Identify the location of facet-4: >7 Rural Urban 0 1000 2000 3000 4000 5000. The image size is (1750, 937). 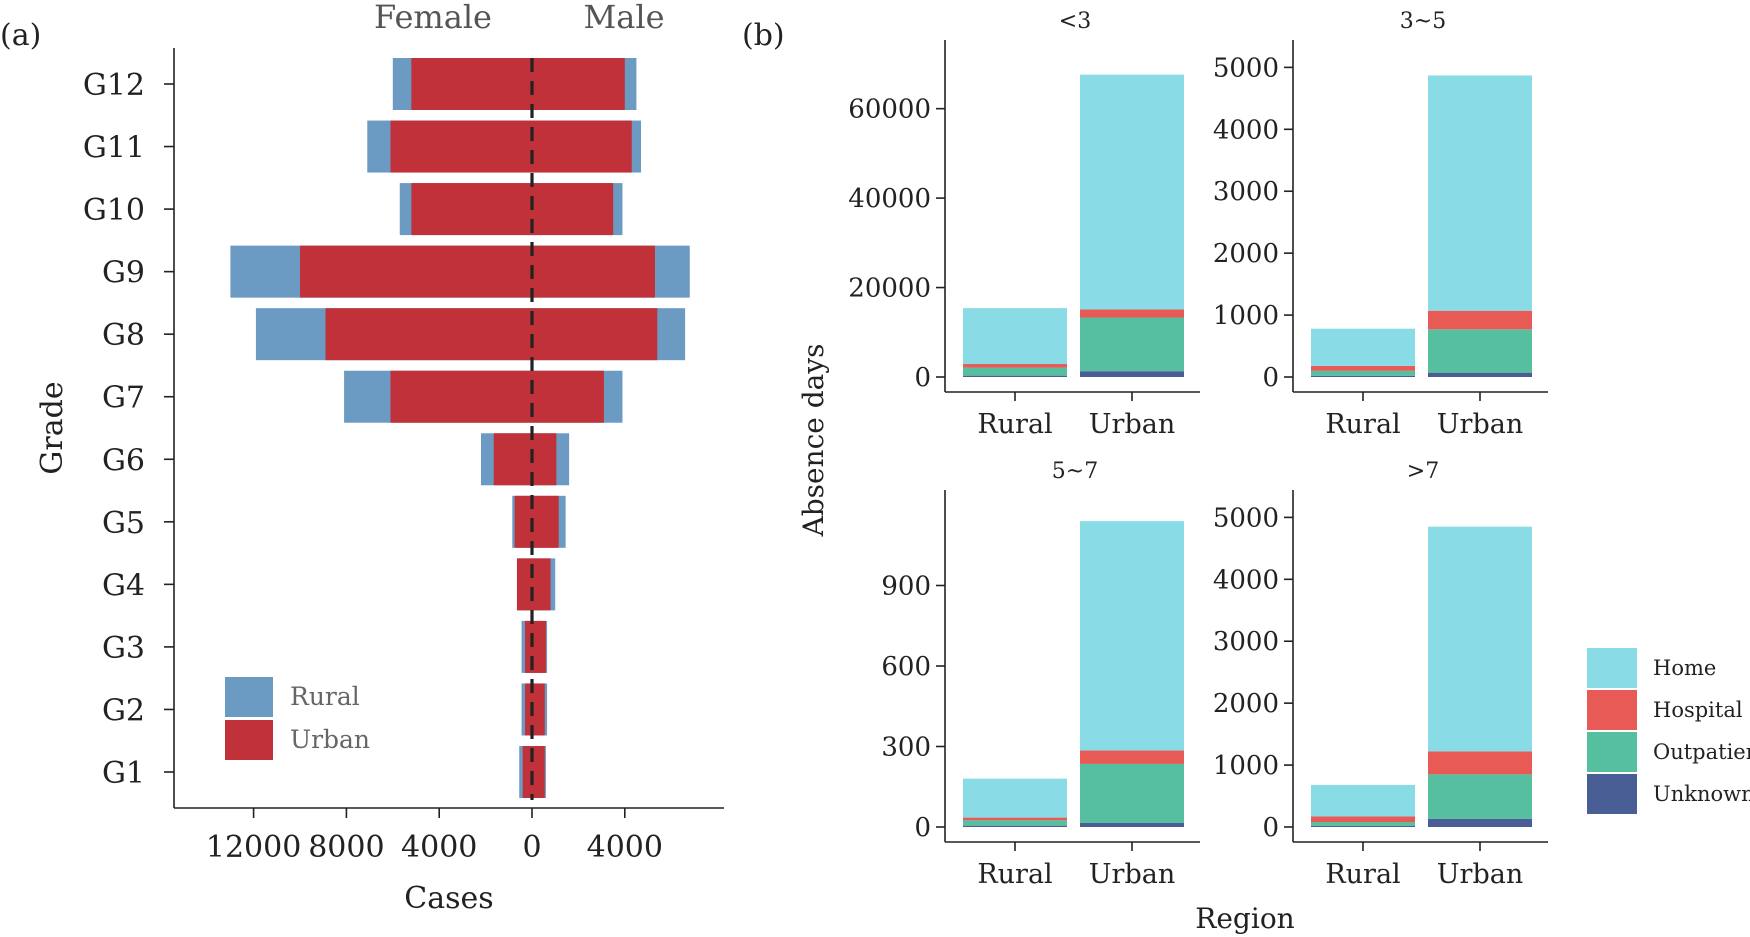
(1380, 674).